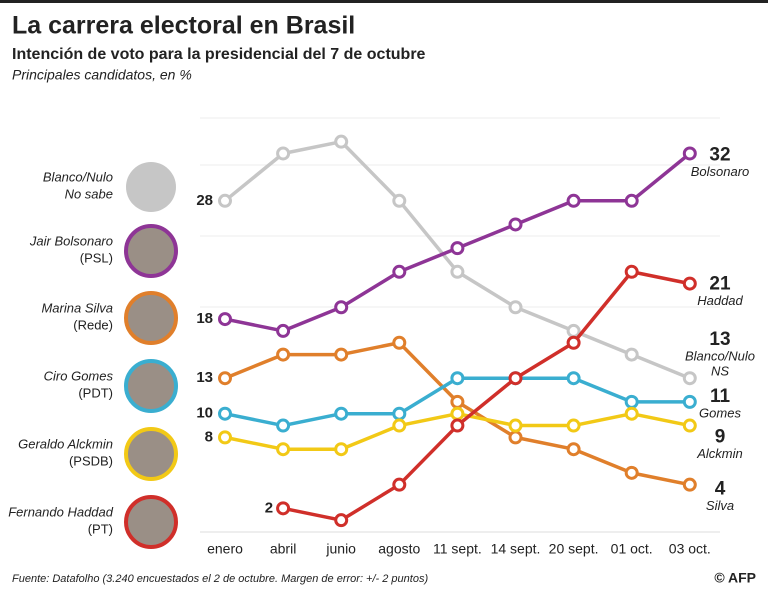 The height and width of the screenshot is (599, 768). I want to click on x-tick-label: 14 sept., so click(516, 549).